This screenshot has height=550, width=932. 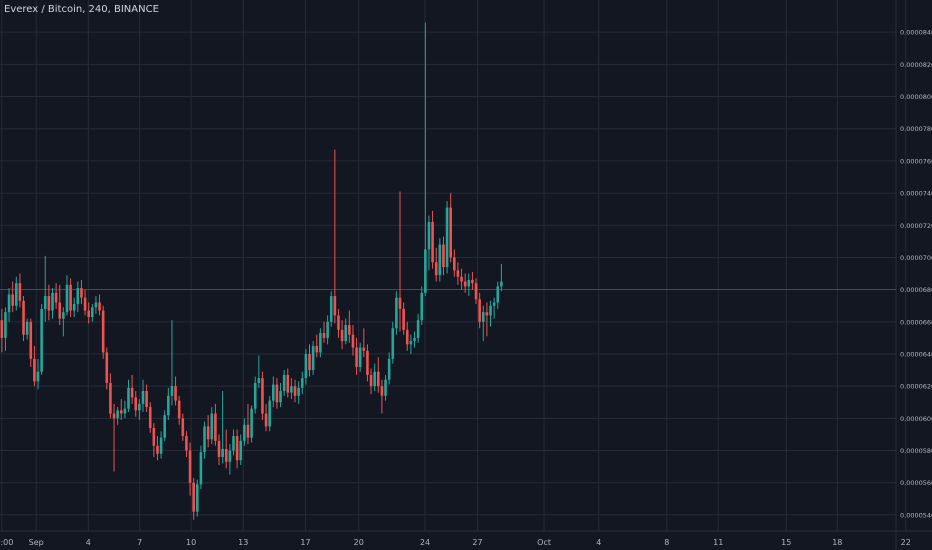 I want to click on price-tick-label: 0.00006200, so click(x=916, y=387).